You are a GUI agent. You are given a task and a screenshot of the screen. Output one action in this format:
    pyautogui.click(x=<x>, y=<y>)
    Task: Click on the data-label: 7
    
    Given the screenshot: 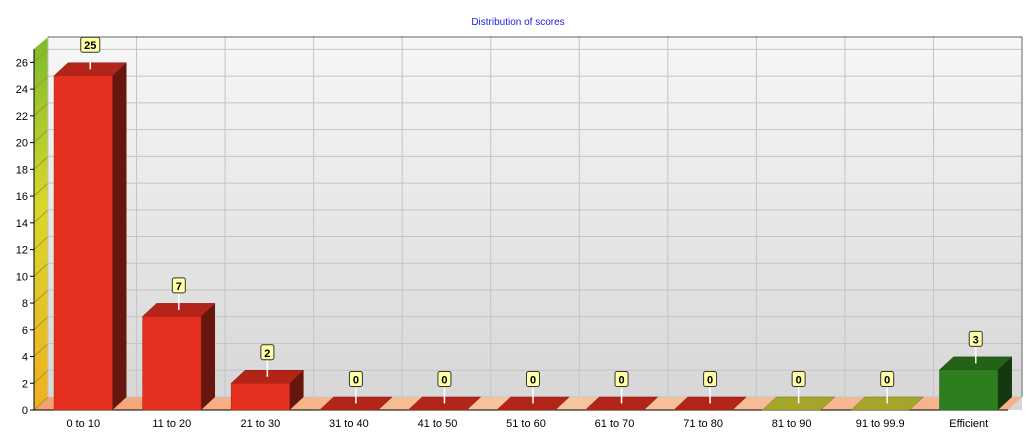 What is the action you would take?
    pyautogui.click(x=178, y=293)
    